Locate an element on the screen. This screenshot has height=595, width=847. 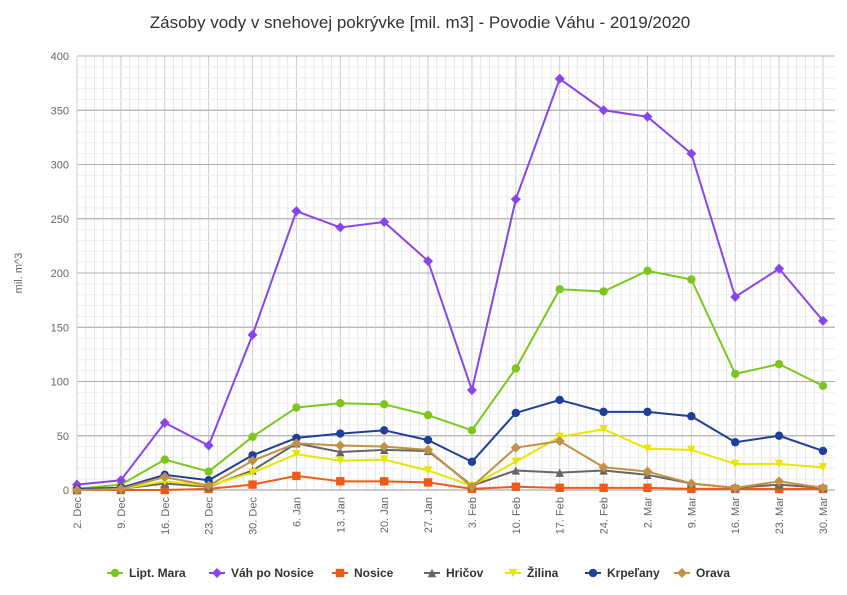
legend-label: Nosice is located at coordinates (374, 573).